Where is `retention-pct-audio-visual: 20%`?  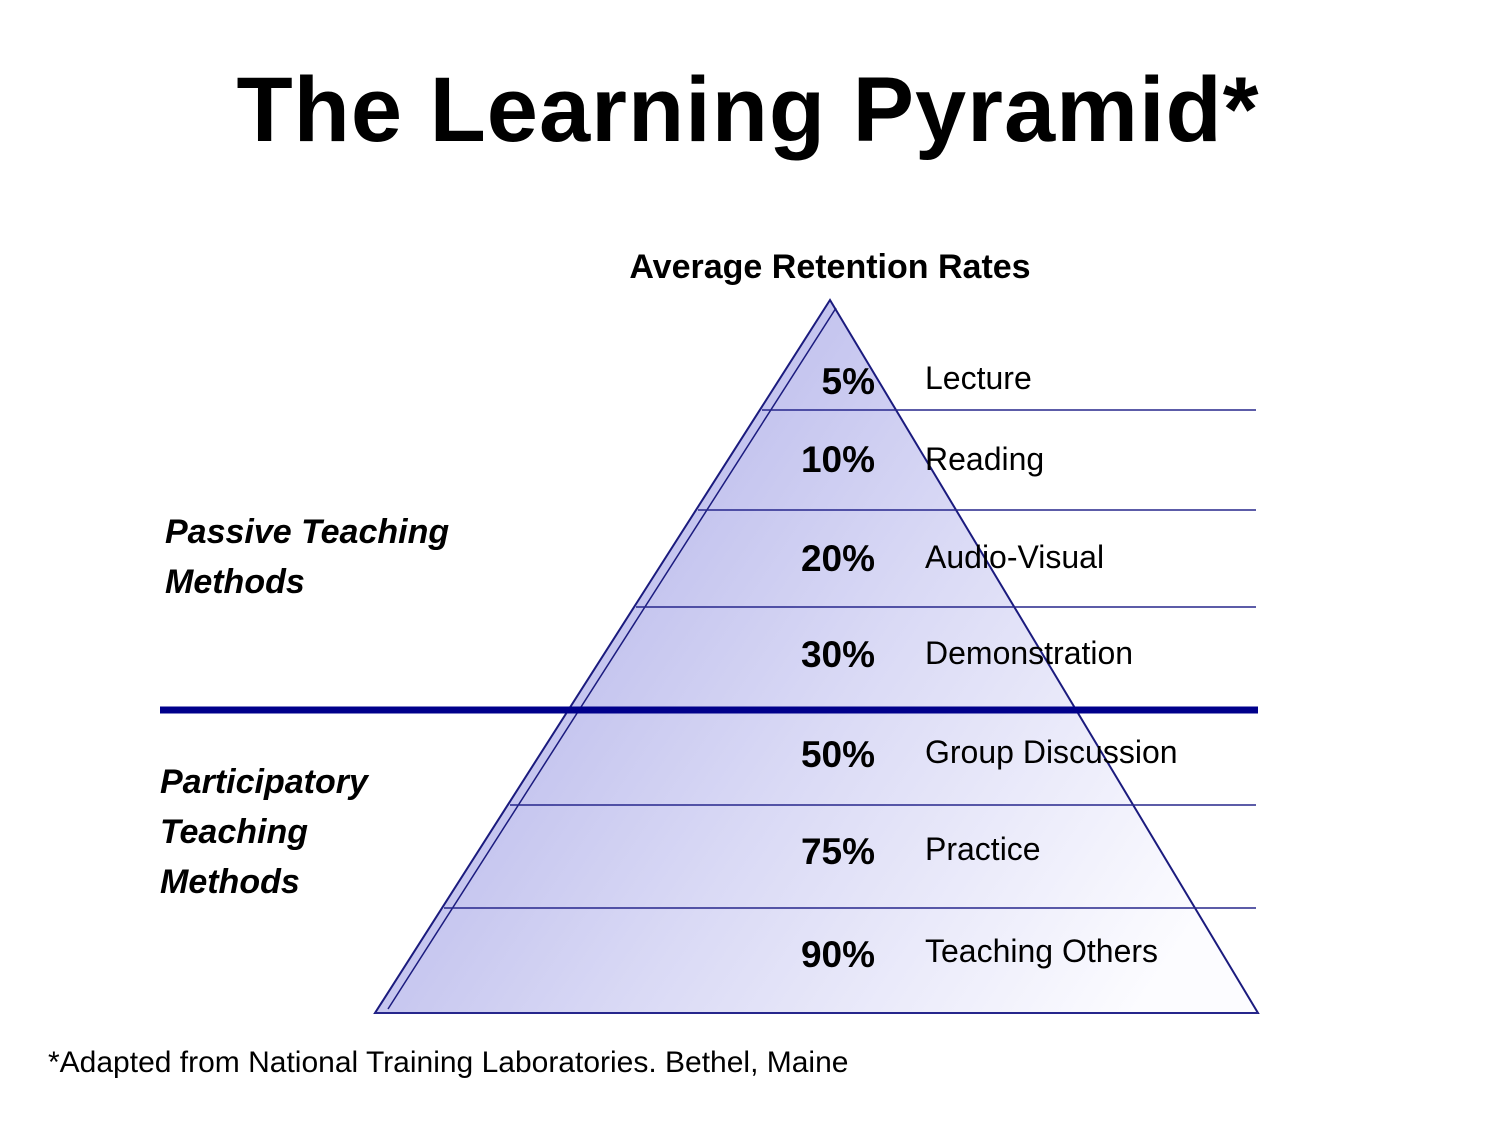 retention-pct-audio-visual: 20% is located at coordinates (837, 558).